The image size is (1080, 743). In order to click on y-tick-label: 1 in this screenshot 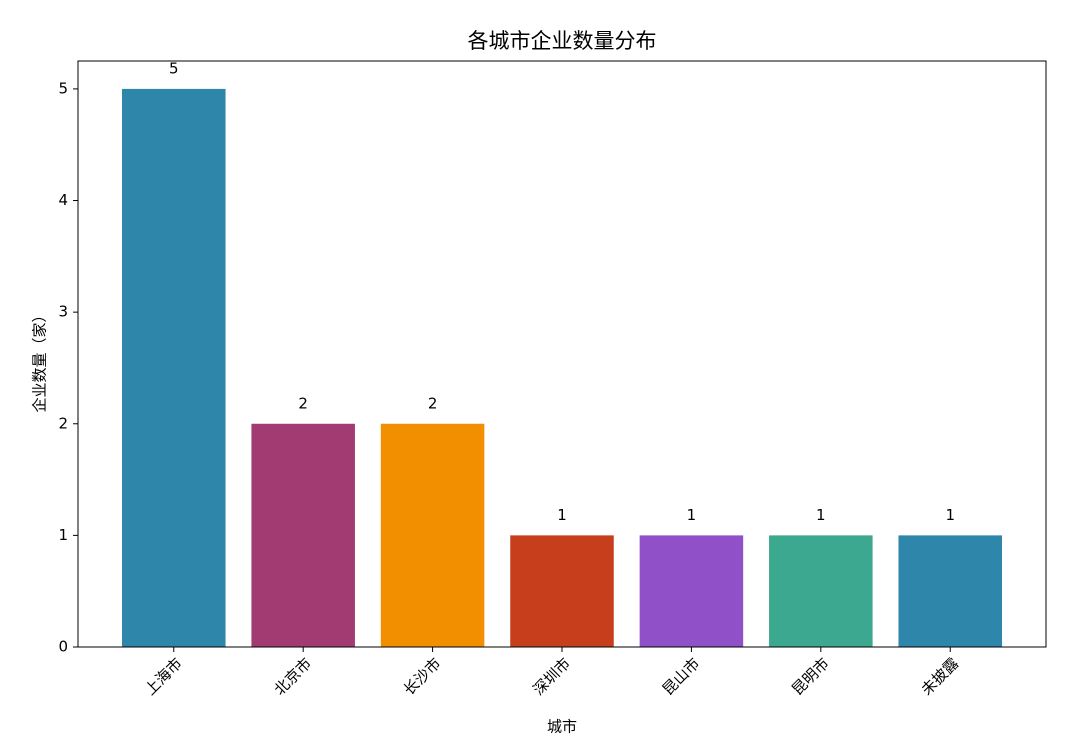, I will do `click(63, 535)`.